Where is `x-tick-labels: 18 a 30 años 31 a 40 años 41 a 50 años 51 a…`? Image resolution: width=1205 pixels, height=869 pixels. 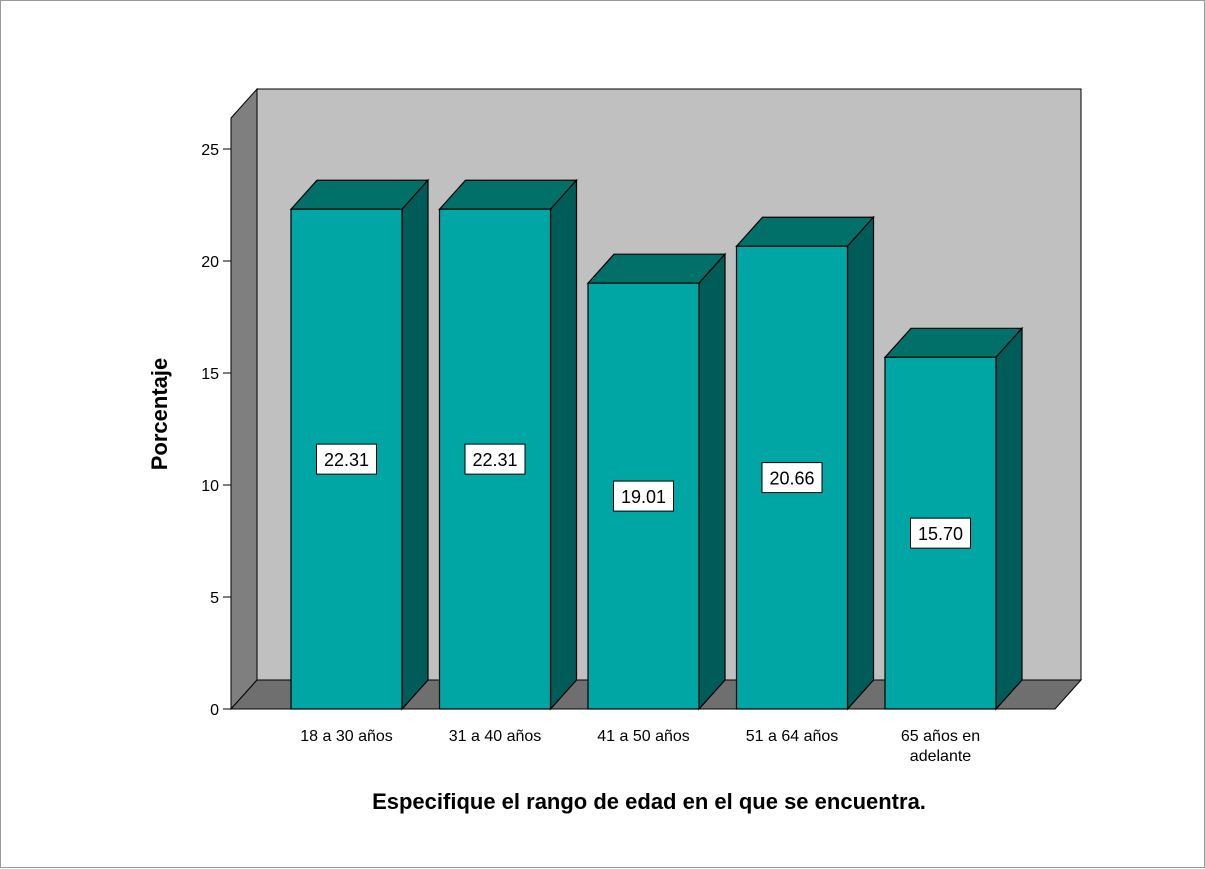
x-tick-labels: 18 a 30 años 31 a 40 años 41 a 50 años 51 a… is located at coordinates (640, 746).